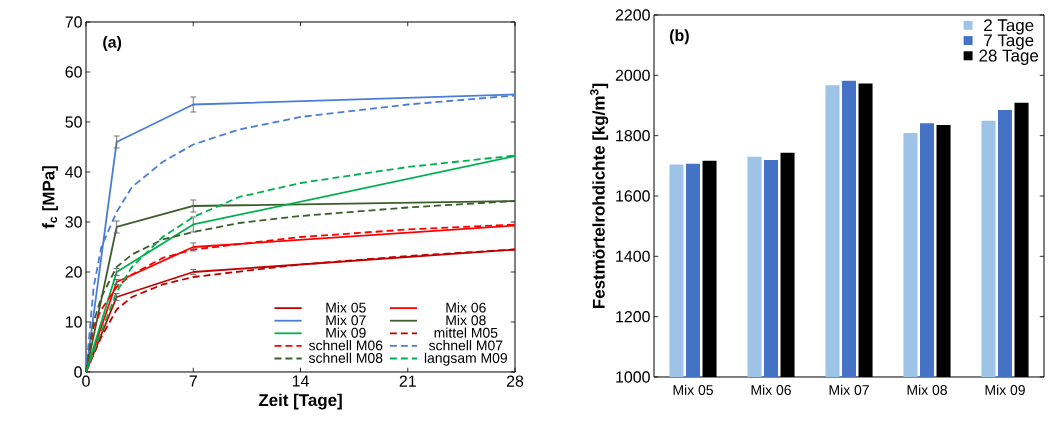 The height and width of the screenshot is (437, 1048). I want to click on y-tick-label: 2000, so click(632, 75).